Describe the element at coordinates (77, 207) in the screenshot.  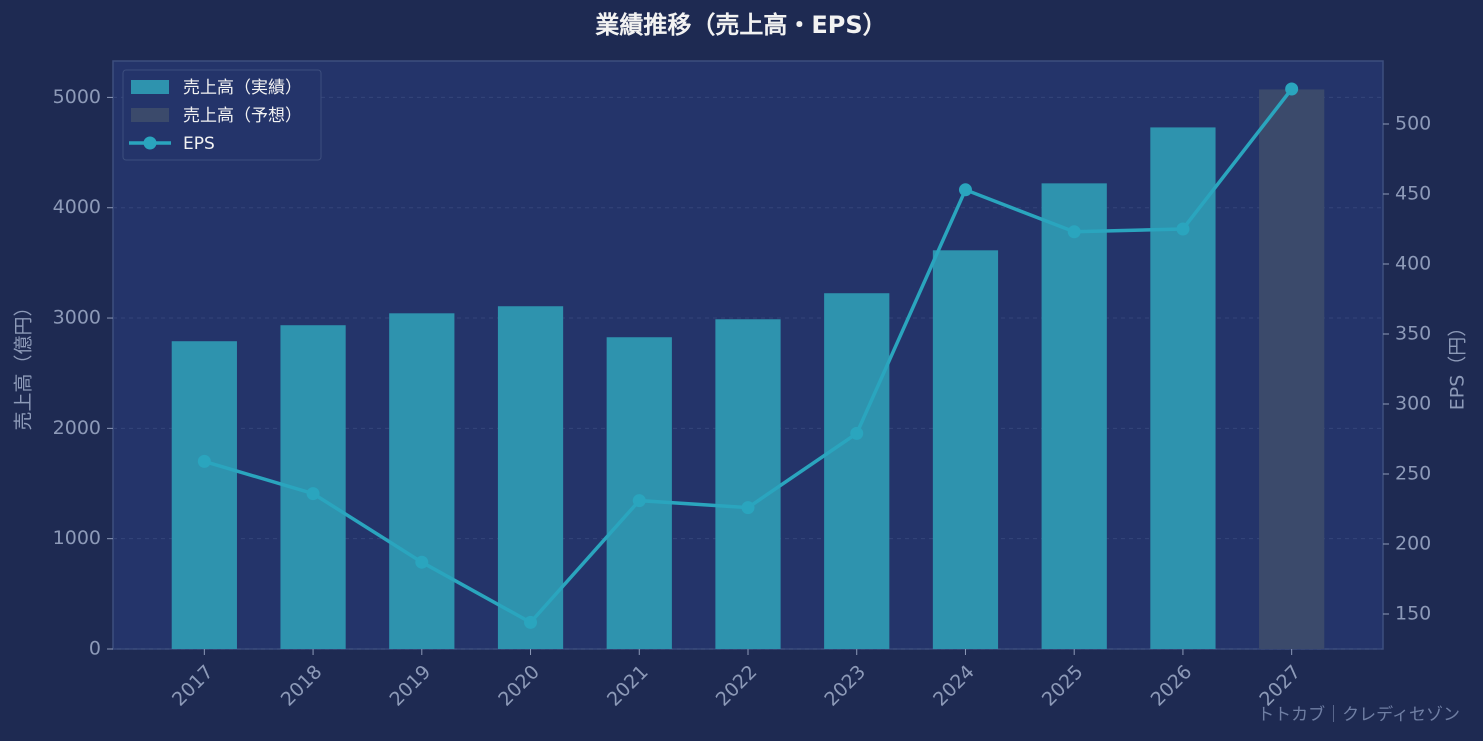
I see `y-tick-label: 4000` at that location.